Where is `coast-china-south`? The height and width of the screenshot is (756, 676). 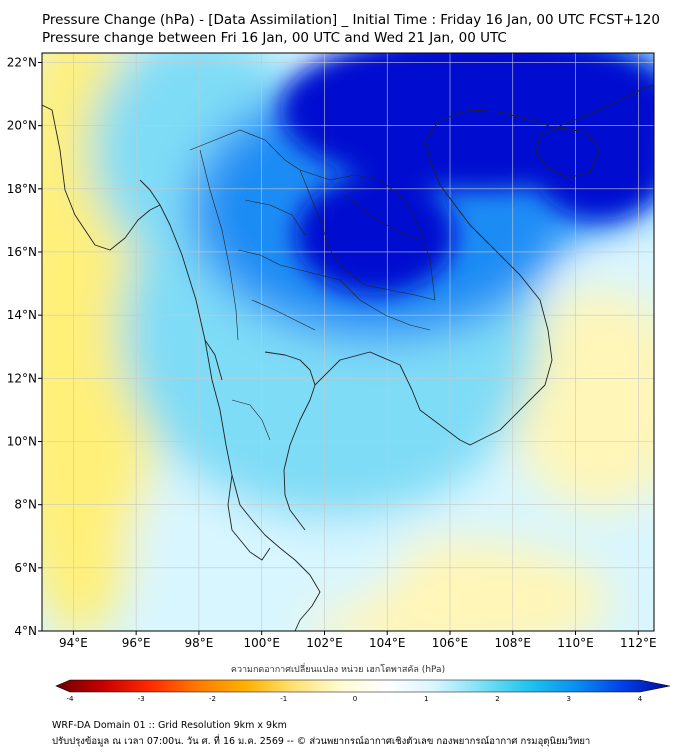
coast-china-south is located at coordinates (561, 106).